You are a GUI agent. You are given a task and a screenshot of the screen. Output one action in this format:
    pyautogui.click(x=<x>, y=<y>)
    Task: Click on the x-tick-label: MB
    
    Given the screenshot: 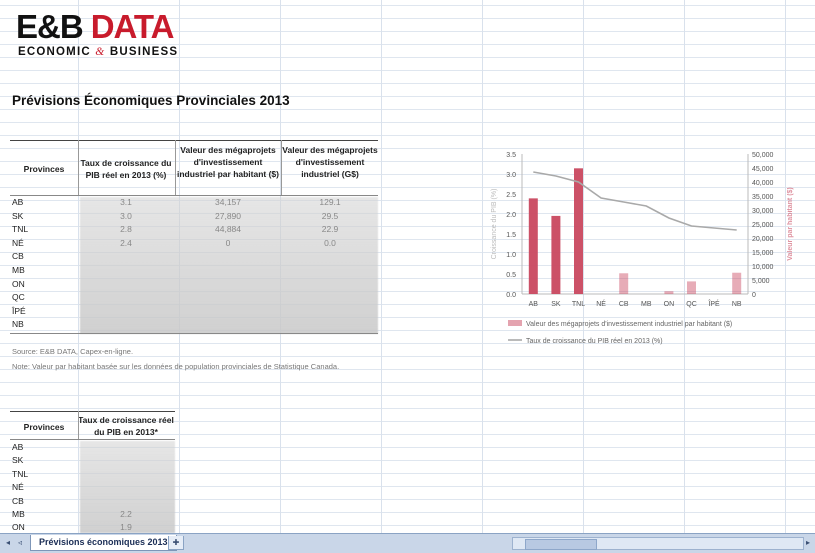 What is the action you would take?
    pyautogui.click(x=646, y=304)
    